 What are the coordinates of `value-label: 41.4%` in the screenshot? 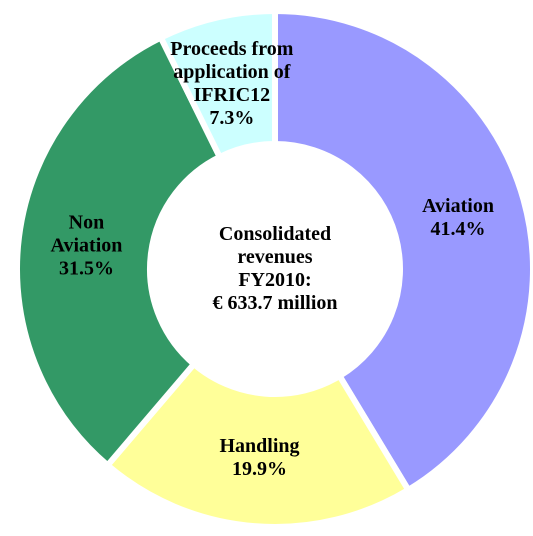 It's located at (458, 229).